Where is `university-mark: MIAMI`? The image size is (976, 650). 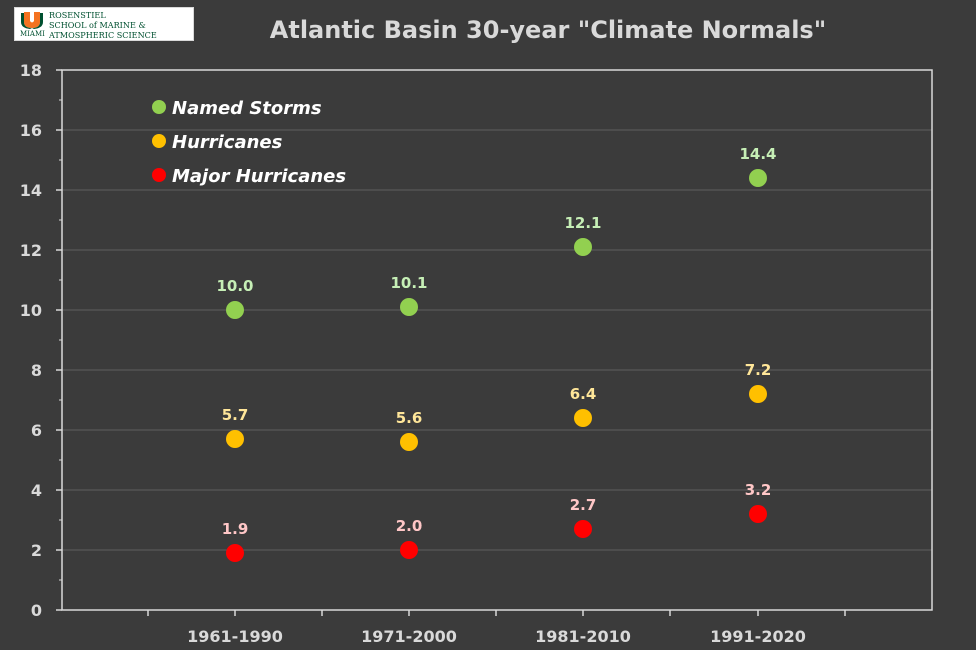 university-mark: MIAMI is located at coordinates (32, 25).